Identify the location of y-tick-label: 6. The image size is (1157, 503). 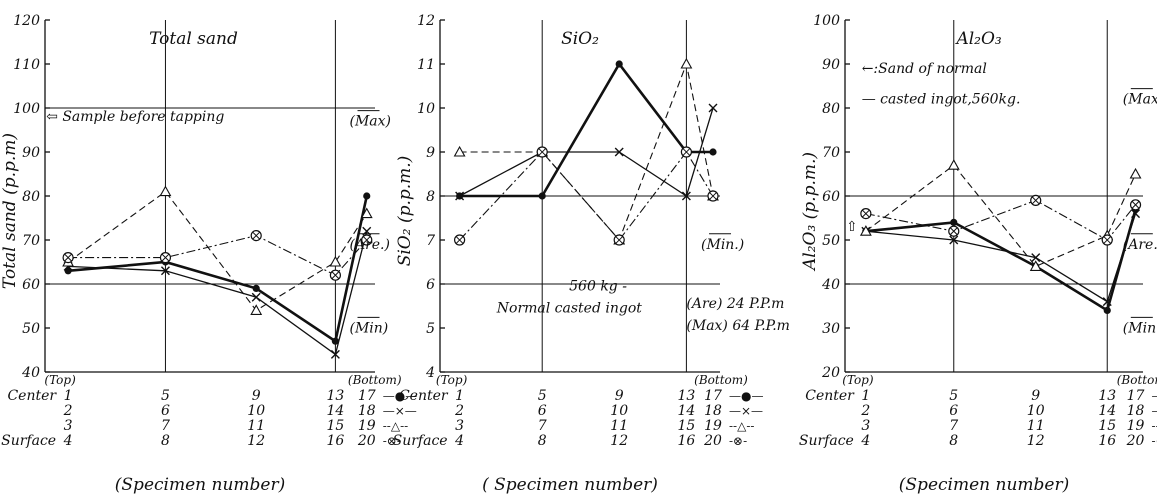
(430, 285).